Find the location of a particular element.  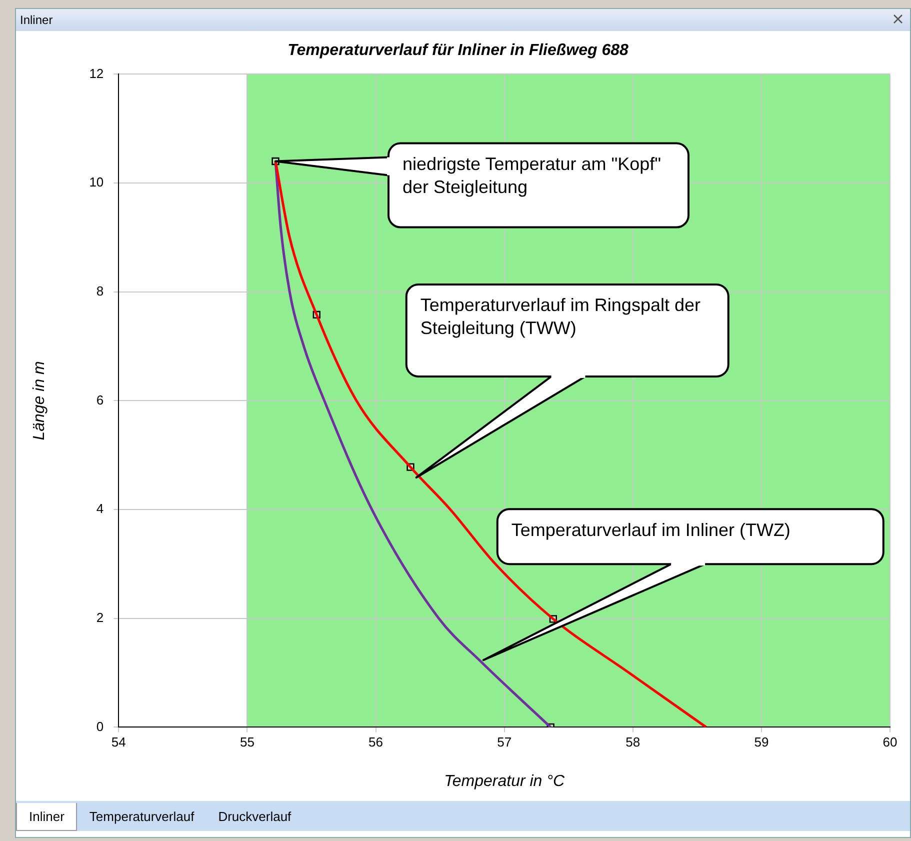

y-tick-label: 6 is located at coordinates (100, 400).